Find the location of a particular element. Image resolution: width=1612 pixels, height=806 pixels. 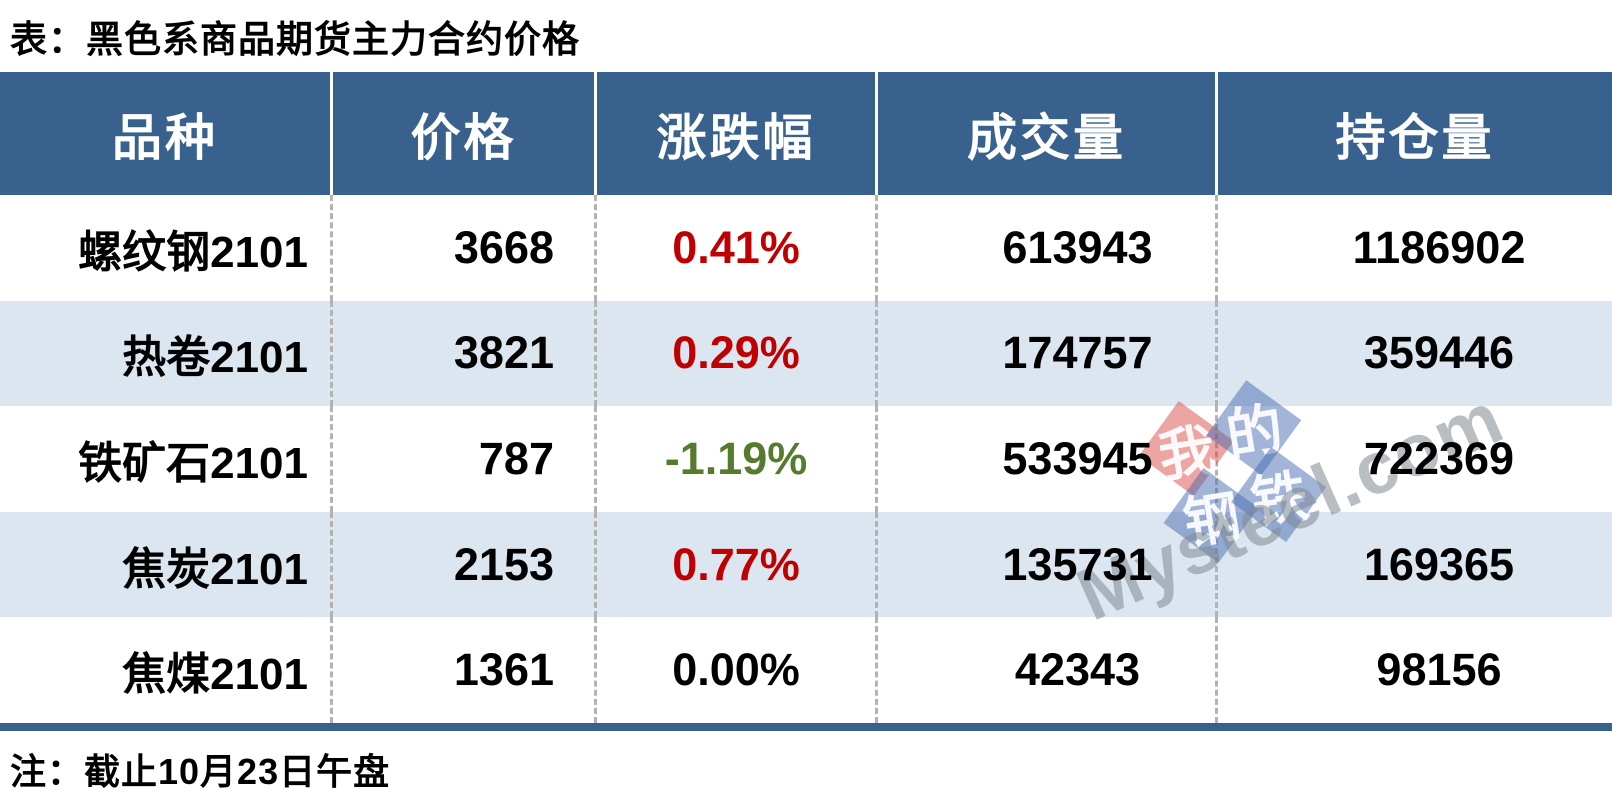

price-cell: 787 is located at coordinates (465, 459).